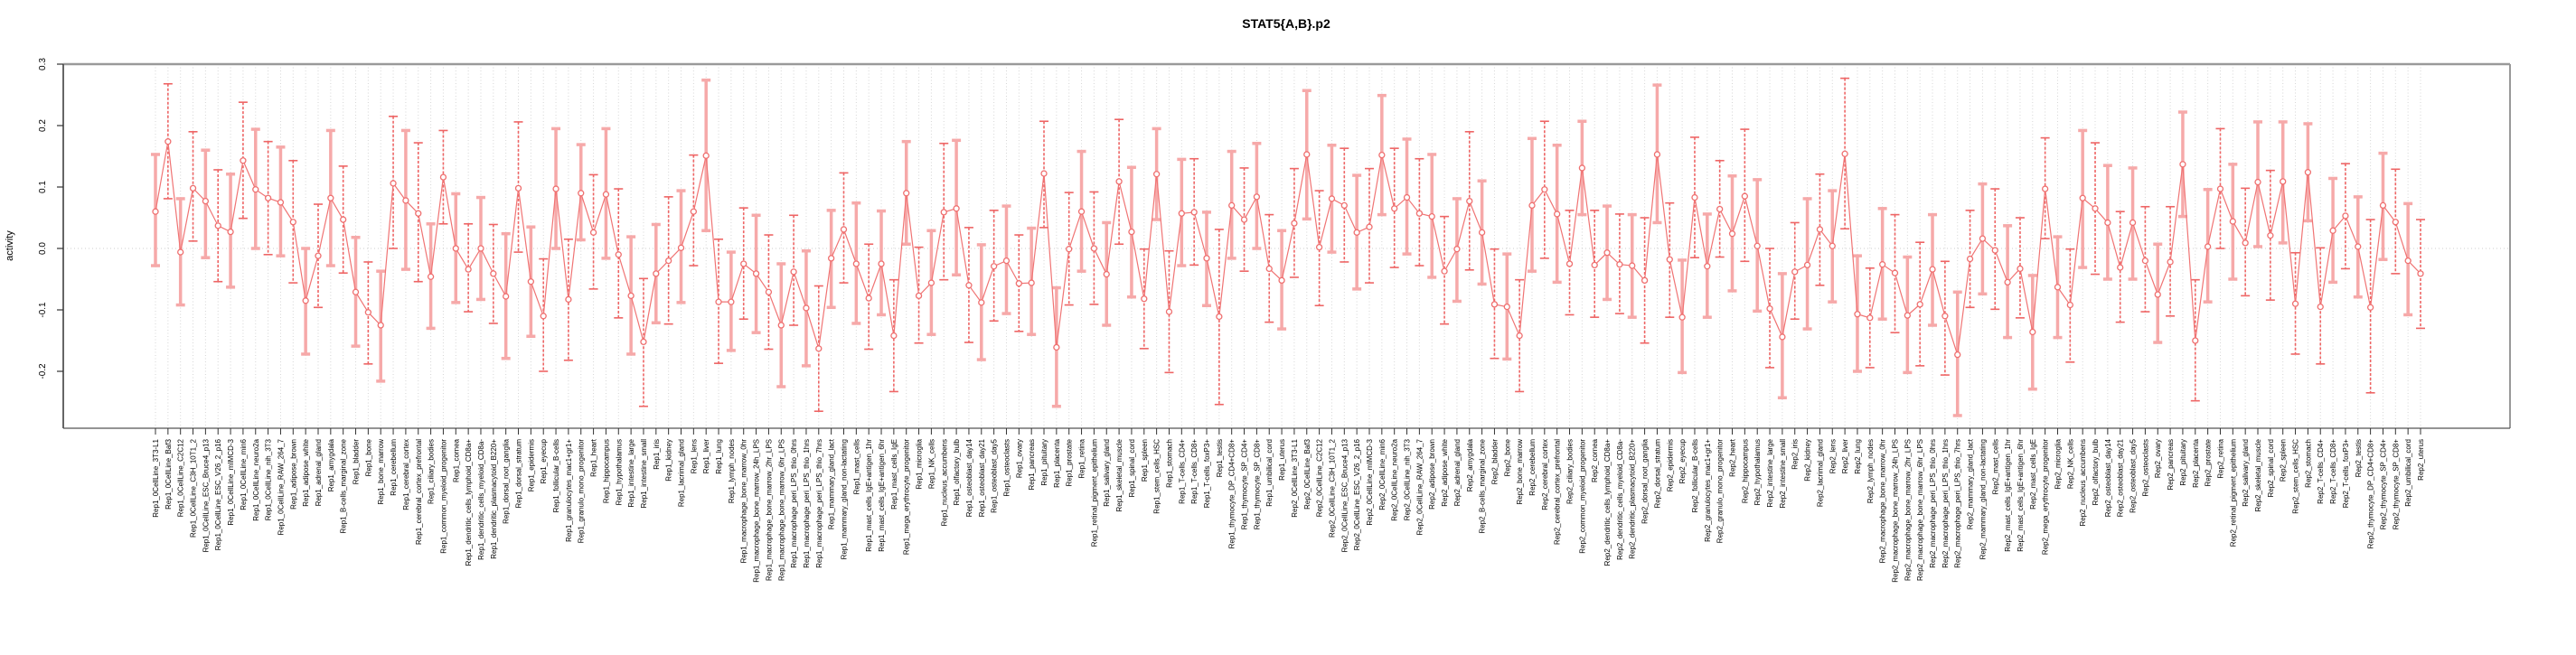 The height and width of the screenshot is (655, 2576). I want to click on x-tick-label: Rep2_spleen, so click(2284, 460).